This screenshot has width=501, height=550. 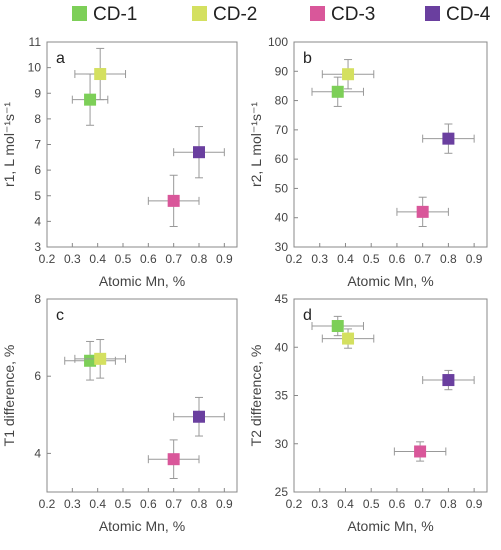 What do you see at coordinates (37, 93) in the screenshot?
I see `y-tick-label: 9` at bounding box center [37, 93].